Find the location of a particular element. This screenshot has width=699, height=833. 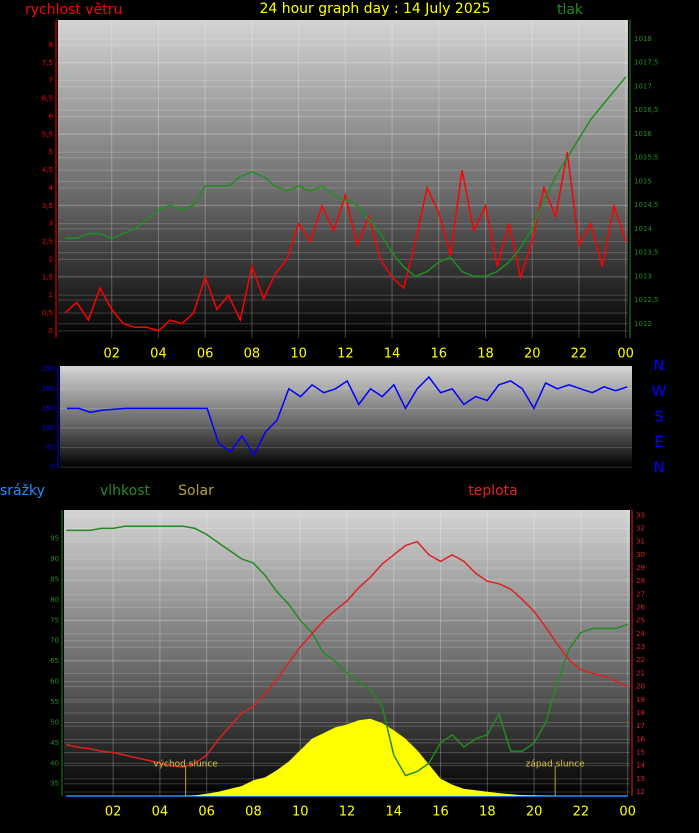

series-line is located at coordinates (347, 416).